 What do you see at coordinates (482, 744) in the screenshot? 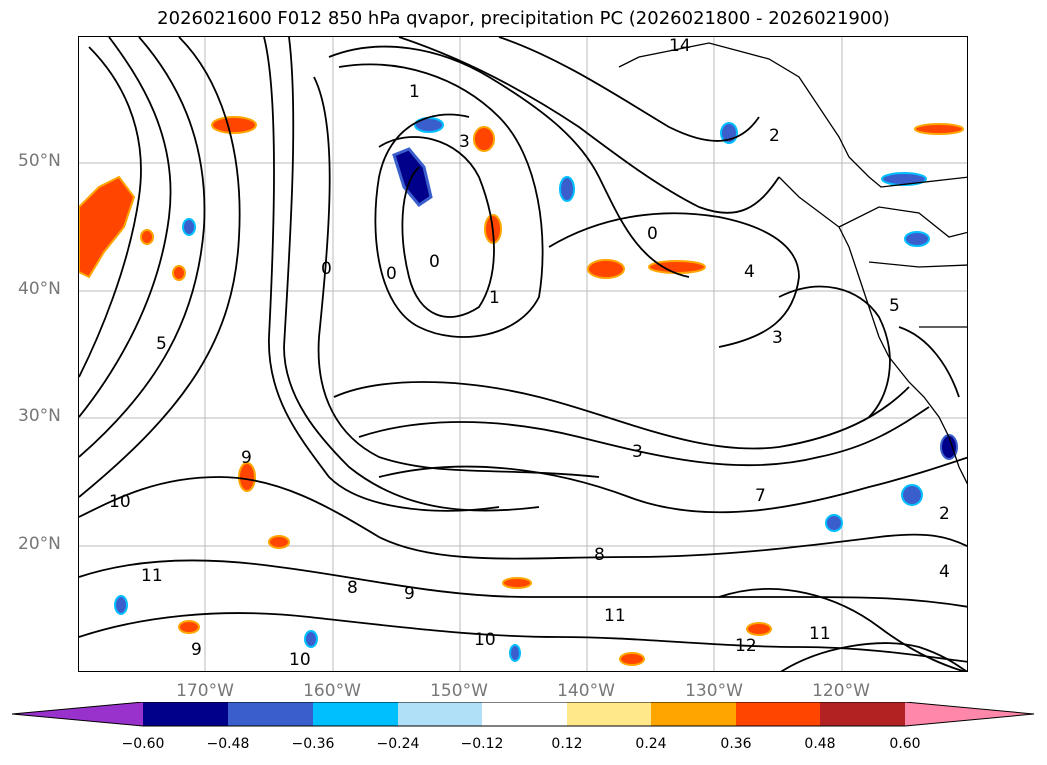
I see `colorbar-tick: −0.12` at bounding box center [482, 744].